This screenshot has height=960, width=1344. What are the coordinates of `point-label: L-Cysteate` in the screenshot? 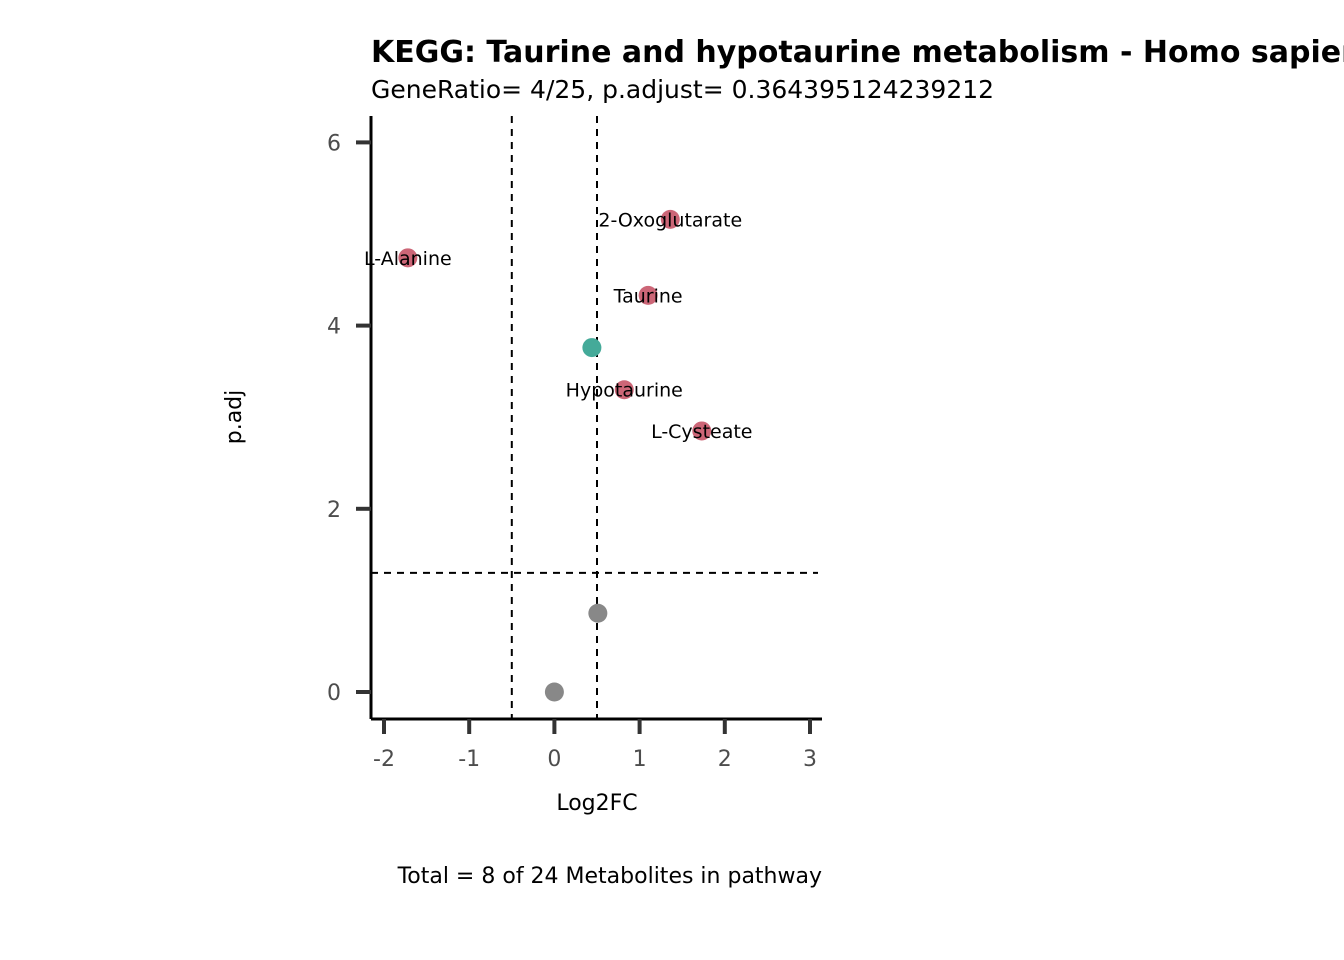 It's located at (701, 432).